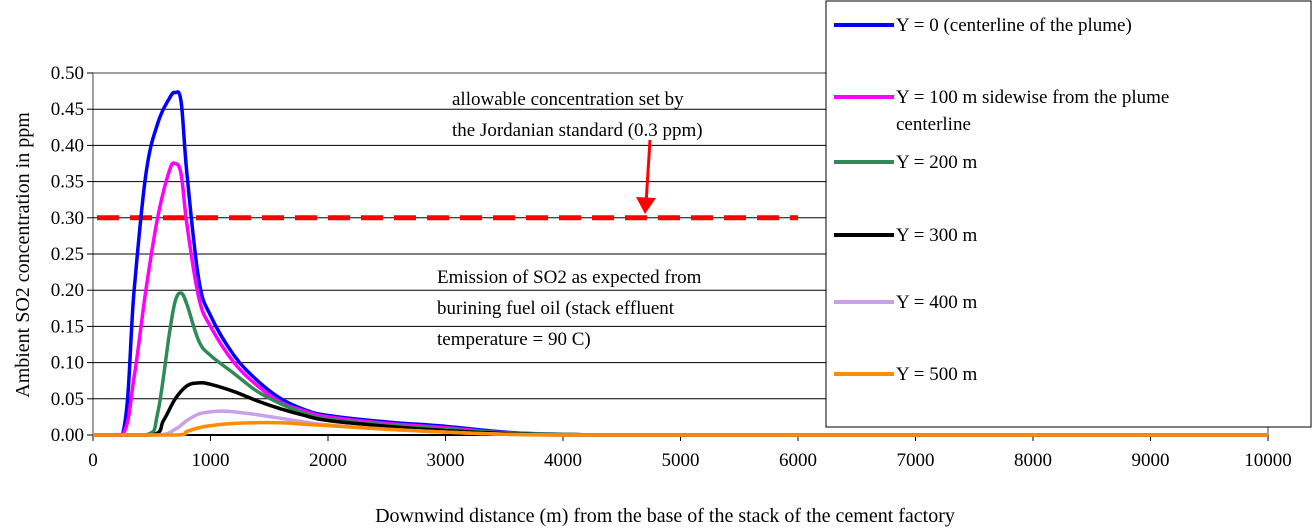 This screenshot has width=1315, height=530. Describe the element at coordinates (1033, 460) in the screenshot. I see `x-tick-label: 8000` at that location.